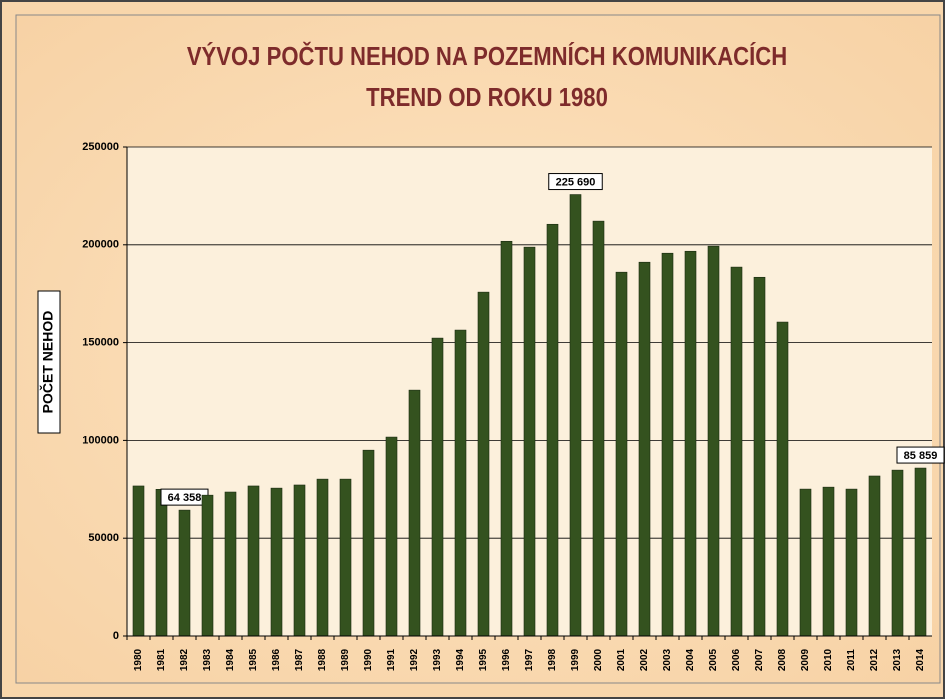 The width and height of the screenshot is (945, 699). Describe the element at coordinates (828, 659) in the screenshot. I see `x-tick-label: 2010` at that location.